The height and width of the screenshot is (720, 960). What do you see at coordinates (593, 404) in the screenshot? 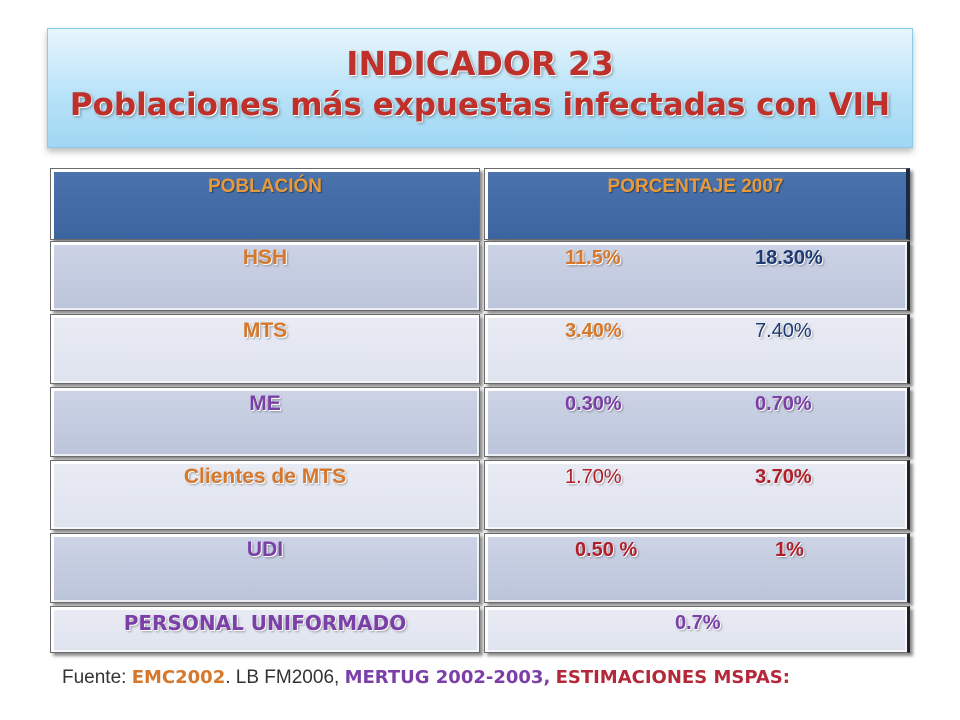
I see `percent-value-1: 0.30%` at bounding box center [593, 404].